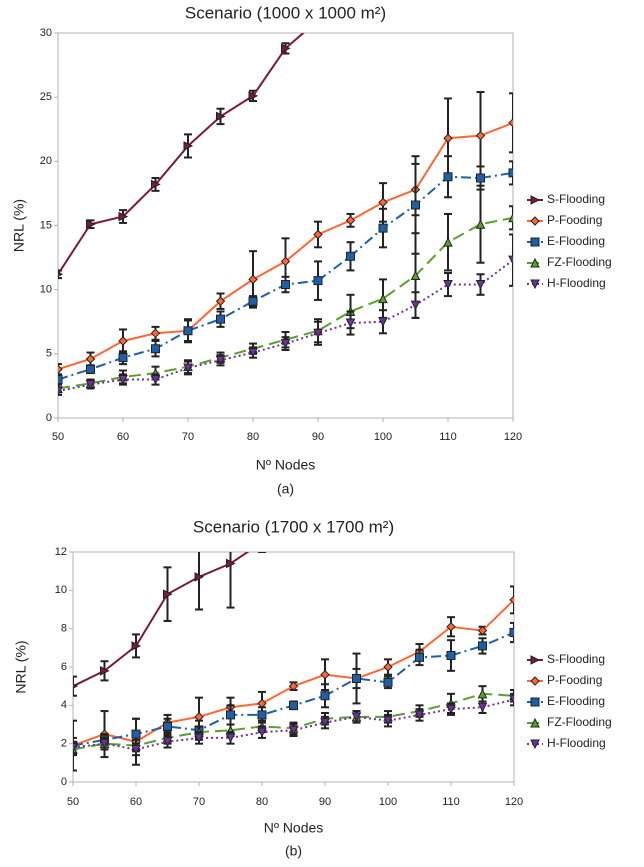  Describe the element at coordinates (64, 744) in the screenshot. I see `y-tick-label: 2` at that location.